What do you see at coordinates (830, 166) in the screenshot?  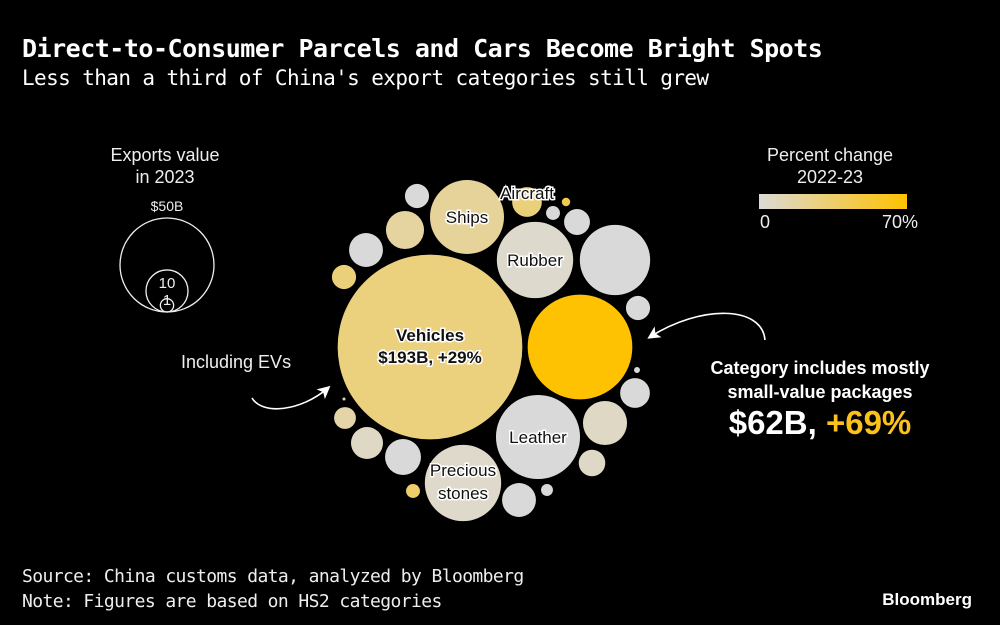 I see `color-legend-title: Percent change 2022-23` at bounding box center [830, 166].